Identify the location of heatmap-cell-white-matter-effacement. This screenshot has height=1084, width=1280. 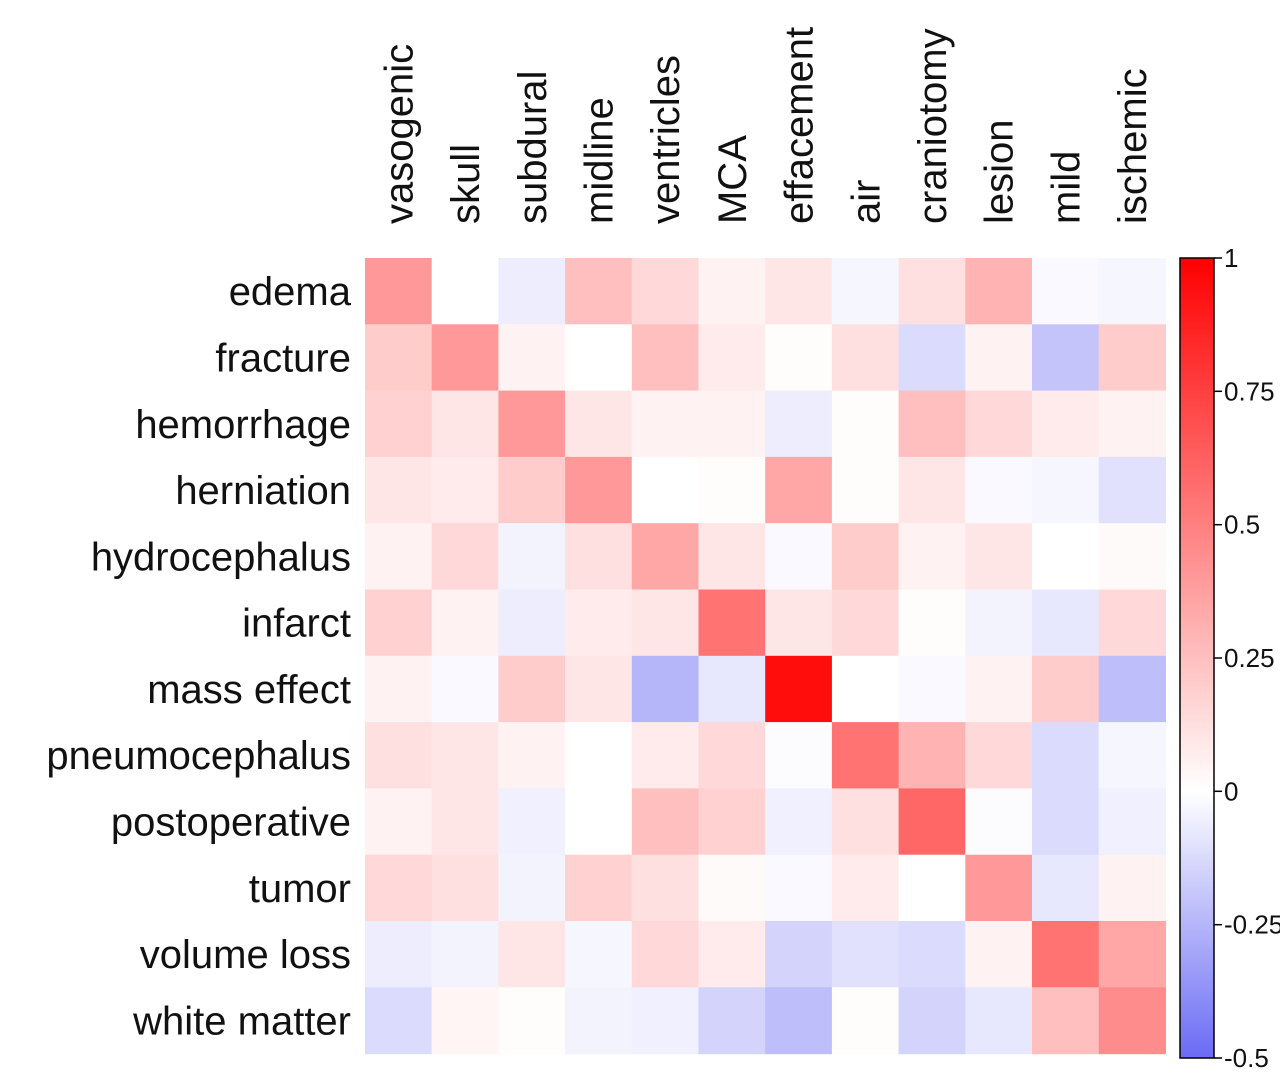
(799, 1021).